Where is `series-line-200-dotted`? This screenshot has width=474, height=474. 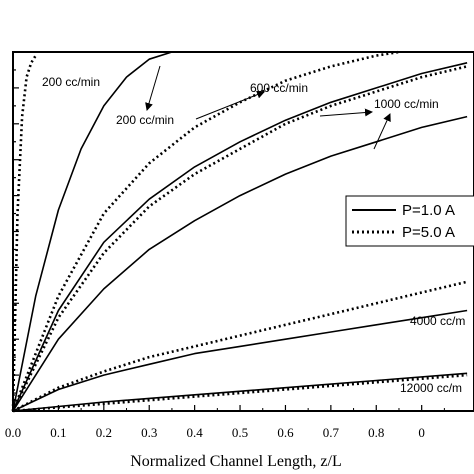 series-line-200-dotted is located at coordinates (24, 233).